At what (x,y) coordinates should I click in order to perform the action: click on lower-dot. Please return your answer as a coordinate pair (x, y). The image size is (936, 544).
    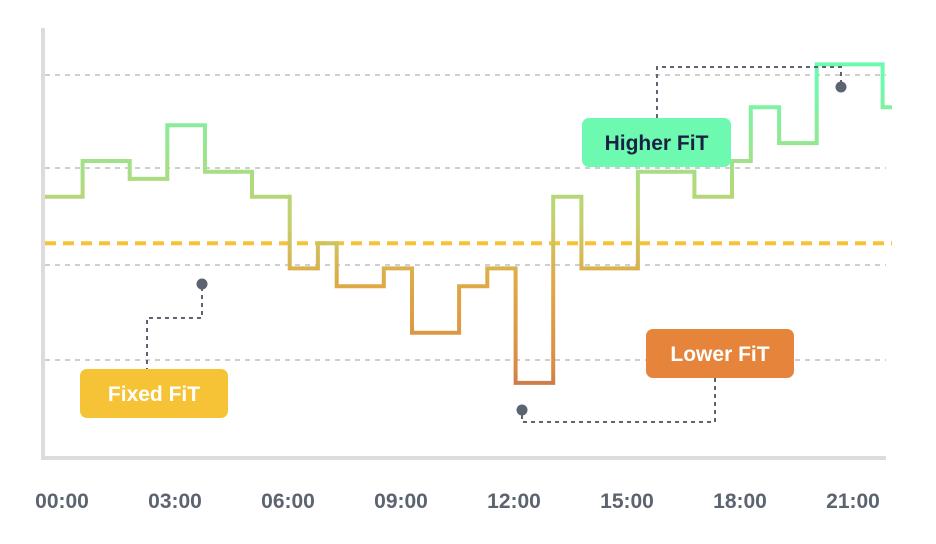
    Looking at the image, I should click on (522, 410).